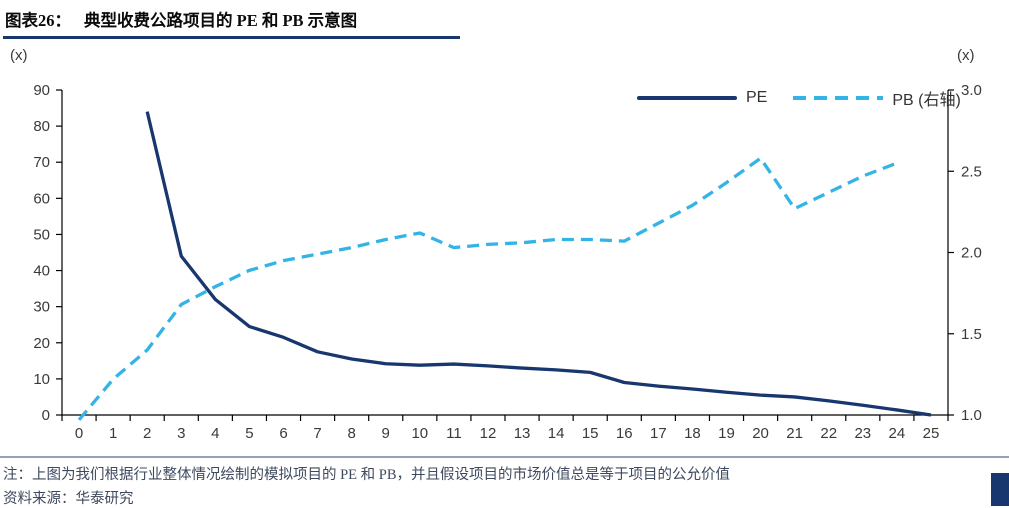 The image size is (1009, 508). Describe the element at coordinates (658, 433) in the screenshot. I see `x-axis-tick-label: 17` at that location.